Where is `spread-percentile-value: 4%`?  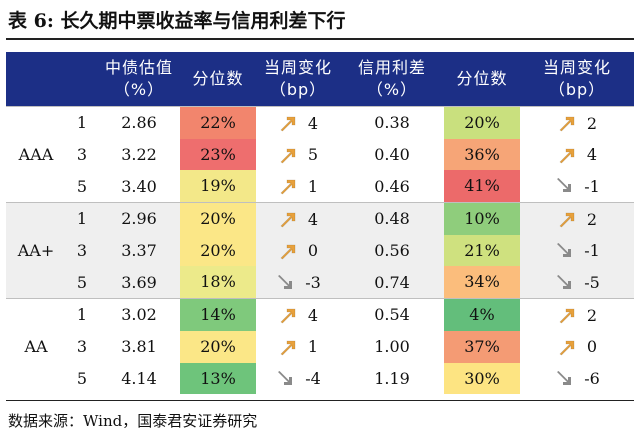 spread-percentile-value: 4% is located at coordinates (482, 315).